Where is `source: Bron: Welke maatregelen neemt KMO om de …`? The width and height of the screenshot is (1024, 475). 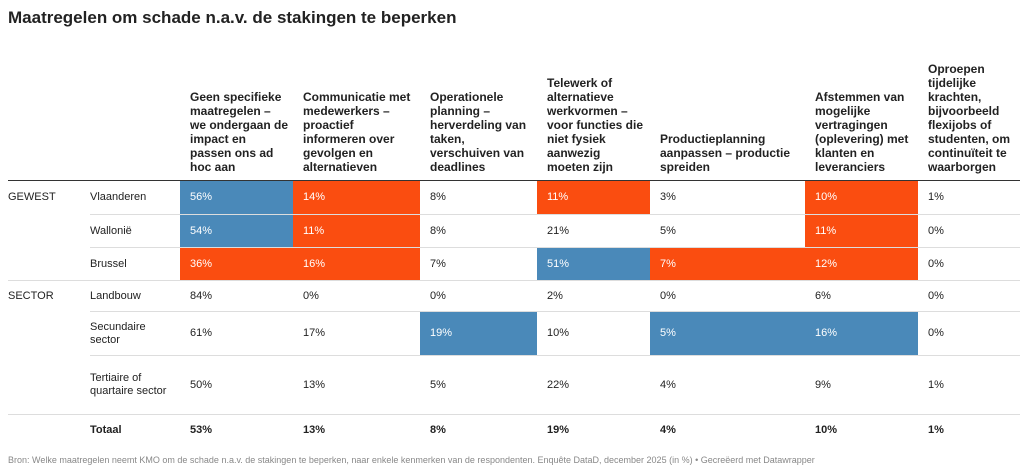 source: Bron: Welke maatregelen neemt KMO om de … is located at coordinates (350, 460).